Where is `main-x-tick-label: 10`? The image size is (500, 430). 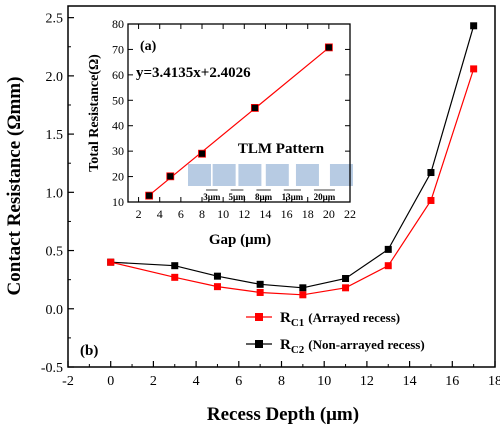
main-x-tick-label: 10 is located at coordinates (324, 381).